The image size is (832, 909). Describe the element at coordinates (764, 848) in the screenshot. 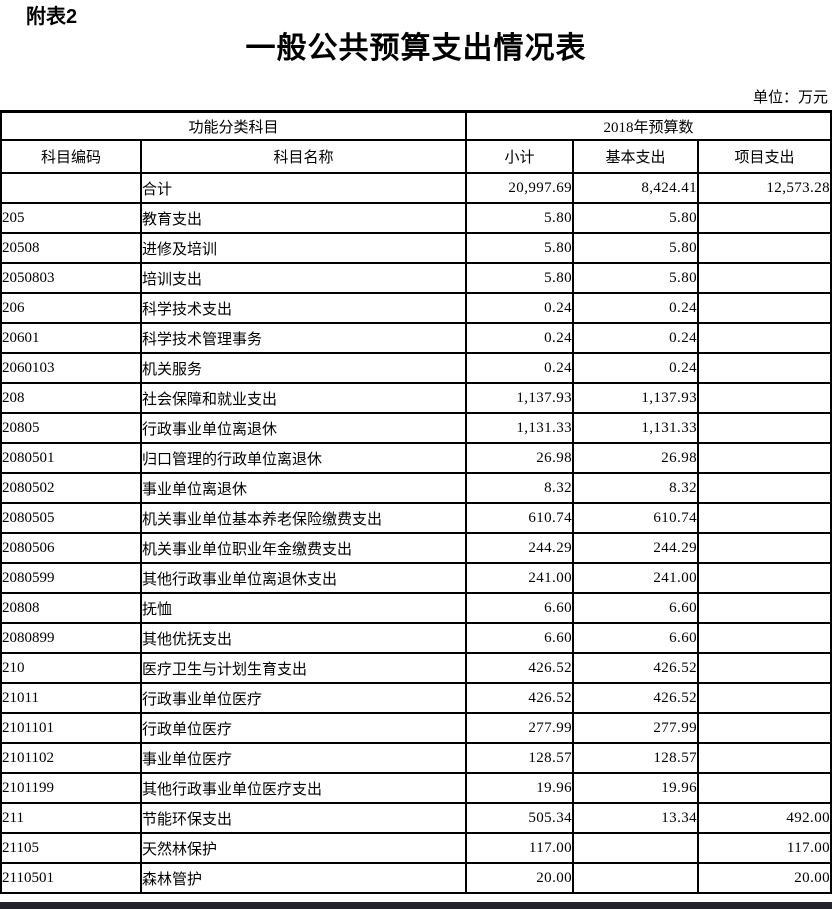

I see `cell-project-expenditure: 117.00` at that location.